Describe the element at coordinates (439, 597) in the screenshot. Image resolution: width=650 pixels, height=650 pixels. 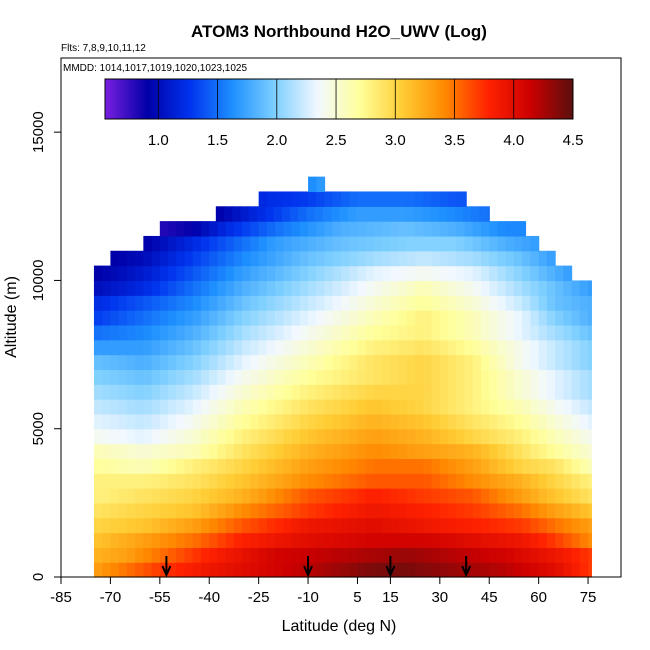
I see `x-tick-label: 30` at that location.